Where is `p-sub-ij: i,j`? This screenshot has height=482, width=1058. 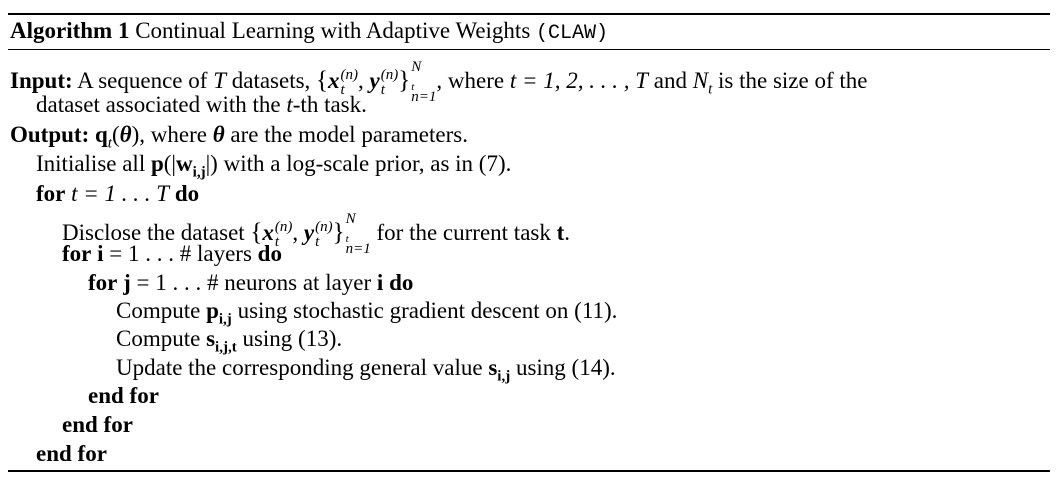
p-sub-ij: i,j is located at coordinates (225, 319).